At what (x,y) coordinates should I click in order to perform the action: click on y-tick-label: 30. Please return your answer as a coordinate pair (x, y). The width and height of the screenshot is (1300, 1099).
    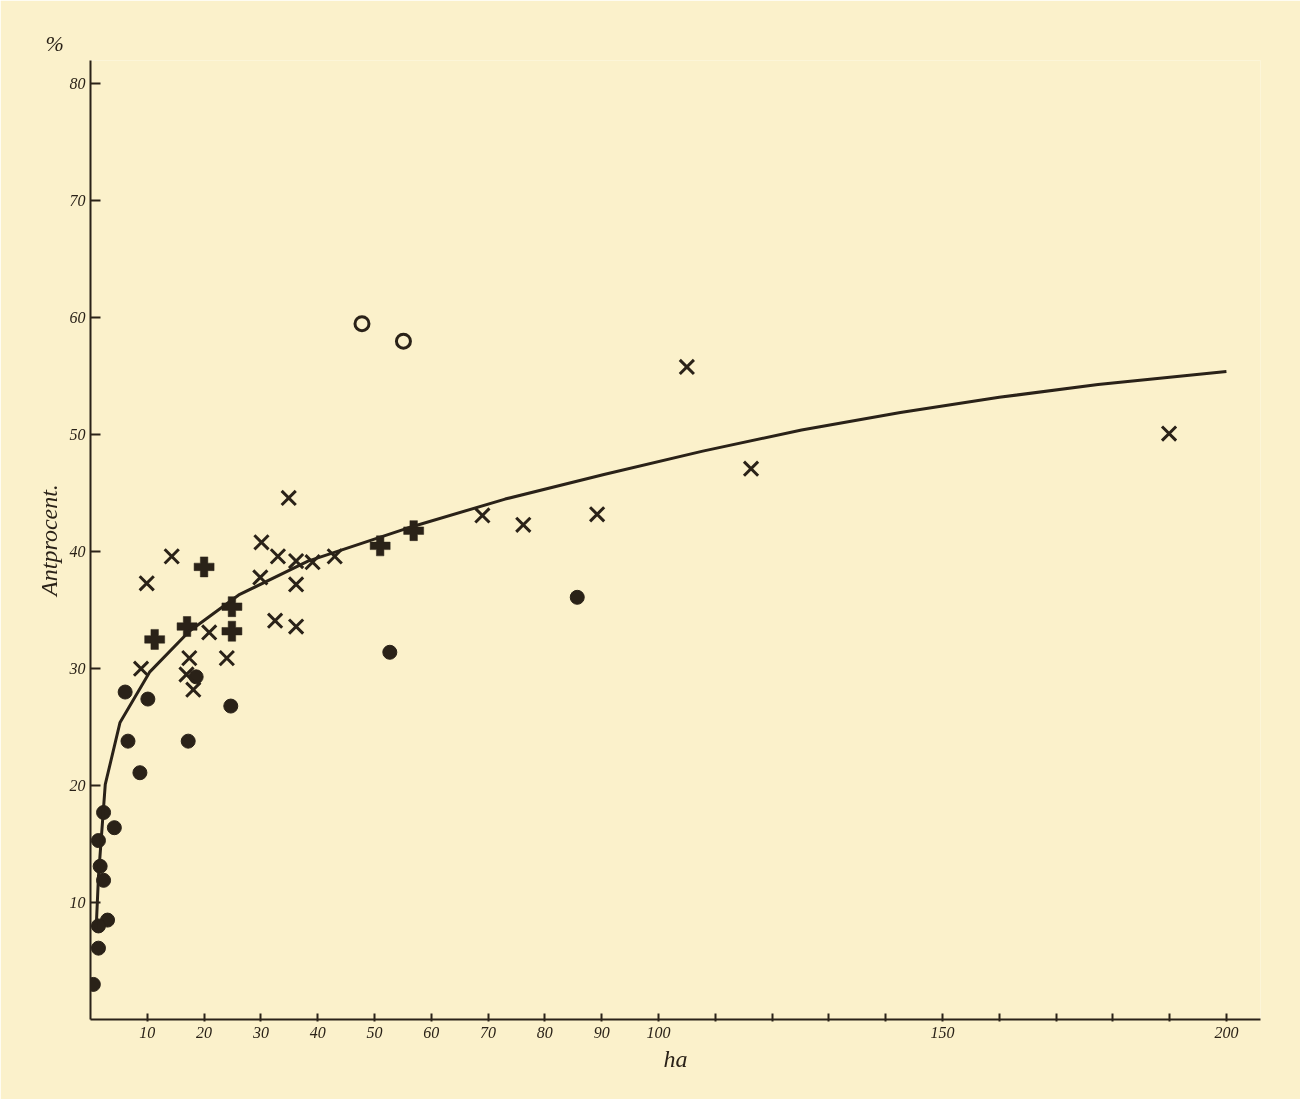
    Looking at the image, I should click on (77, 669).